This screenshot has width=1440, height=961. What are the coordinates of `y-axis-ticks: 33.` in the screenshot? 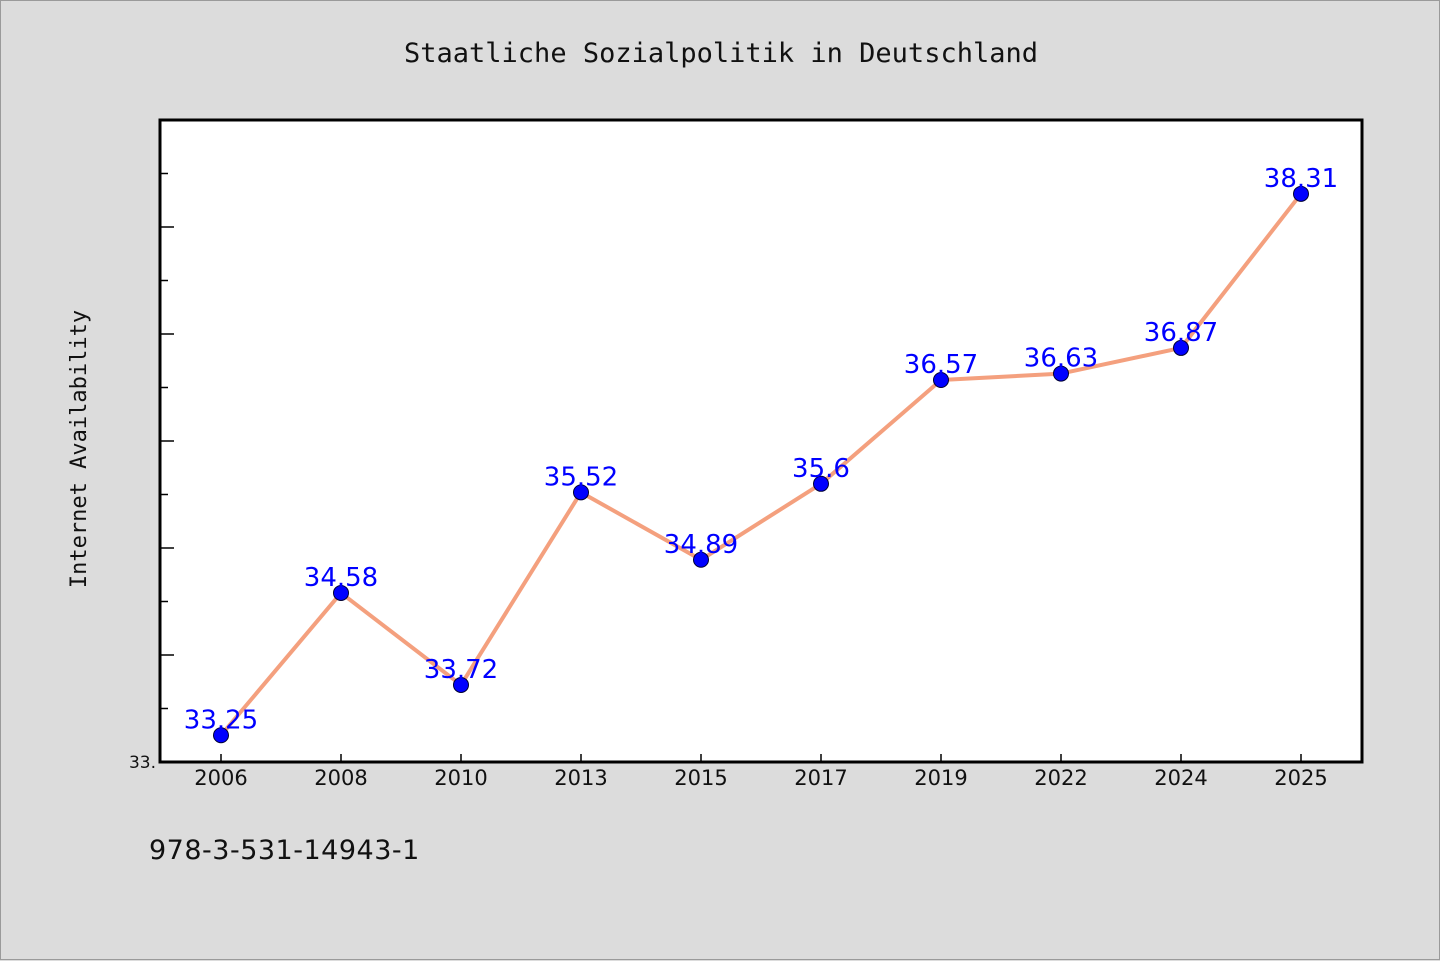 It's located at (151, 472).